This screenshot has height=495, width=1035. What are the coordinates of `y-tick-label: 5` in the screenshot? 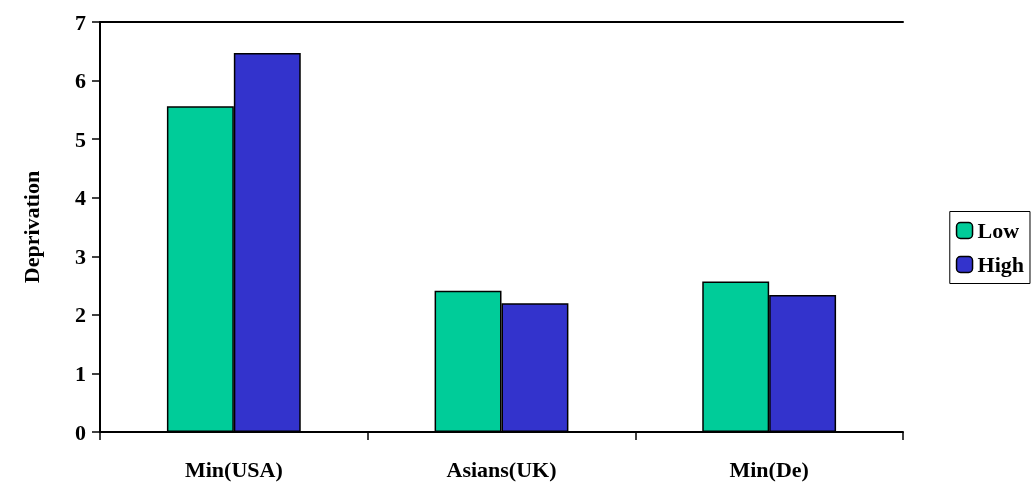 It's located at (80, 139).